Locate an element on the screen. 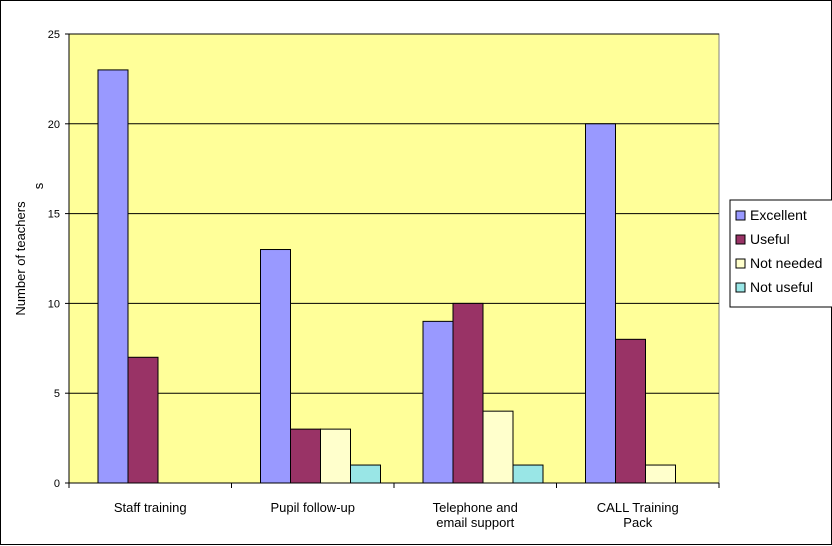 The height and width of the screenshot is (546, 832). legend-label-not-needed: Not needed is located at coordinates (786, 263).